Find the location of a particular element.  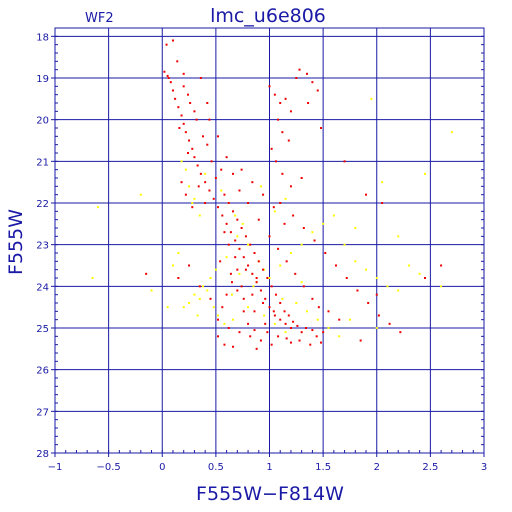

x-tick-label: 1.5 is located at coordinates (323, 467).